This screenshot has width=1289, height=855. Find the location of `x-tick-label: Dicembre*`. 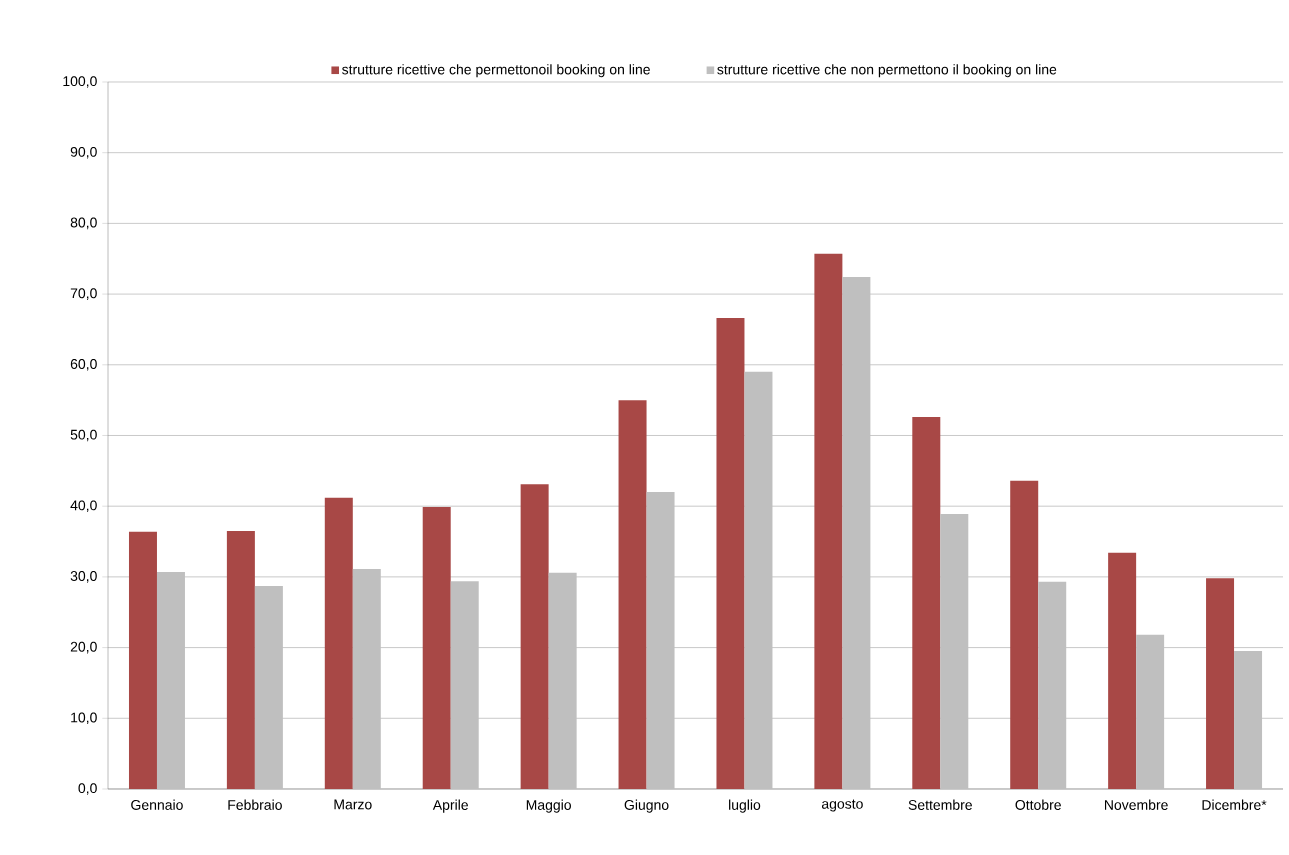

x-tick-label: Dicembre* is located at coordinates (1234, 804).